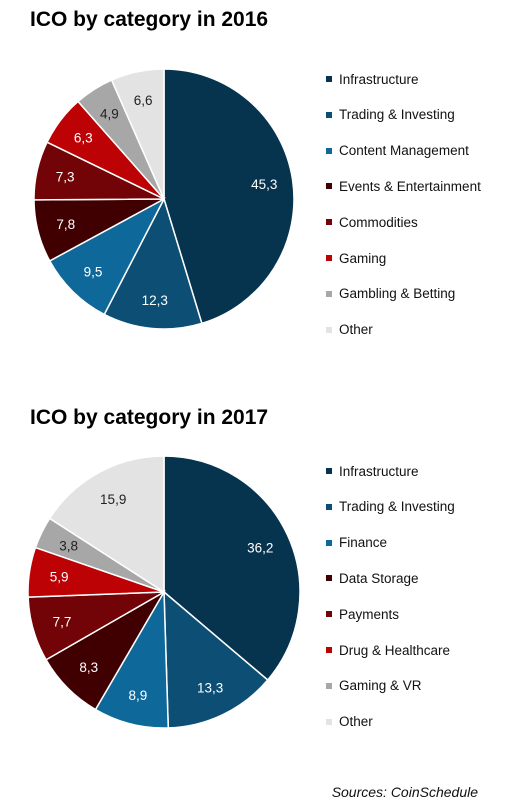 This screenshot has height=810, width=528. What do you see at coordinates (155, 300) in the screenshot?
I see `data-label-1: 12,3` at bounding box center [155, 300].